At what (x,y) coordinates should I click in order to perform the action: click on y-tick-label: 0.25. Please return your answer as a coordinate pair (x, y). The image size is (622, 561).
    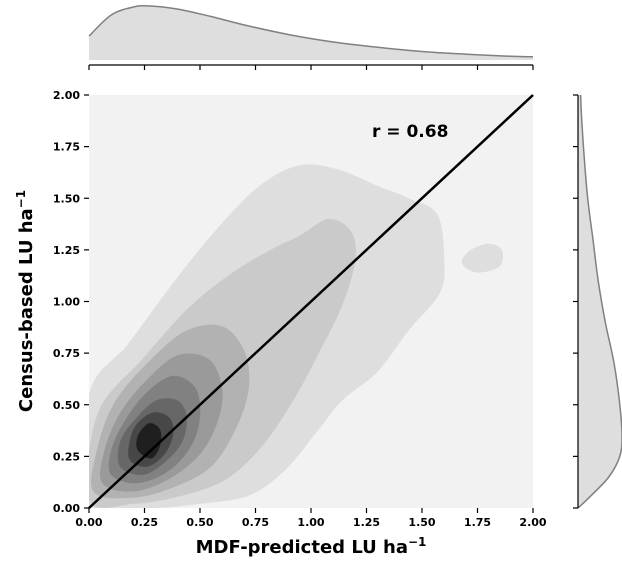
    Looking at the image, I should click on (66, 456).